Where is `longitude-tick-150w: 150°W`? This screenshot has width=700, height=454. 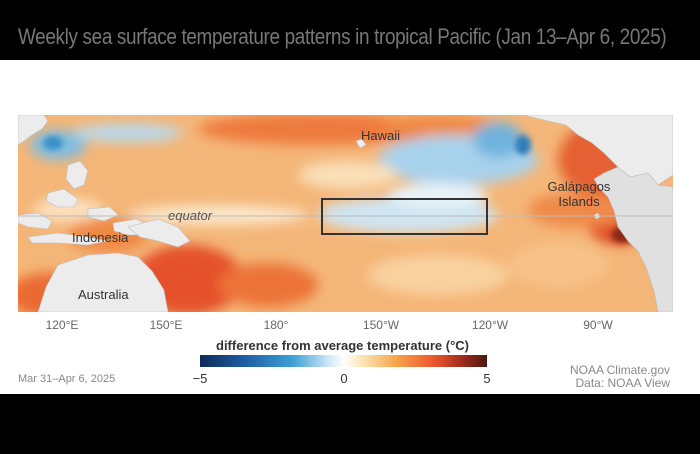
longitude-tick-150w: 150°W is located at coordinates (381, 325).